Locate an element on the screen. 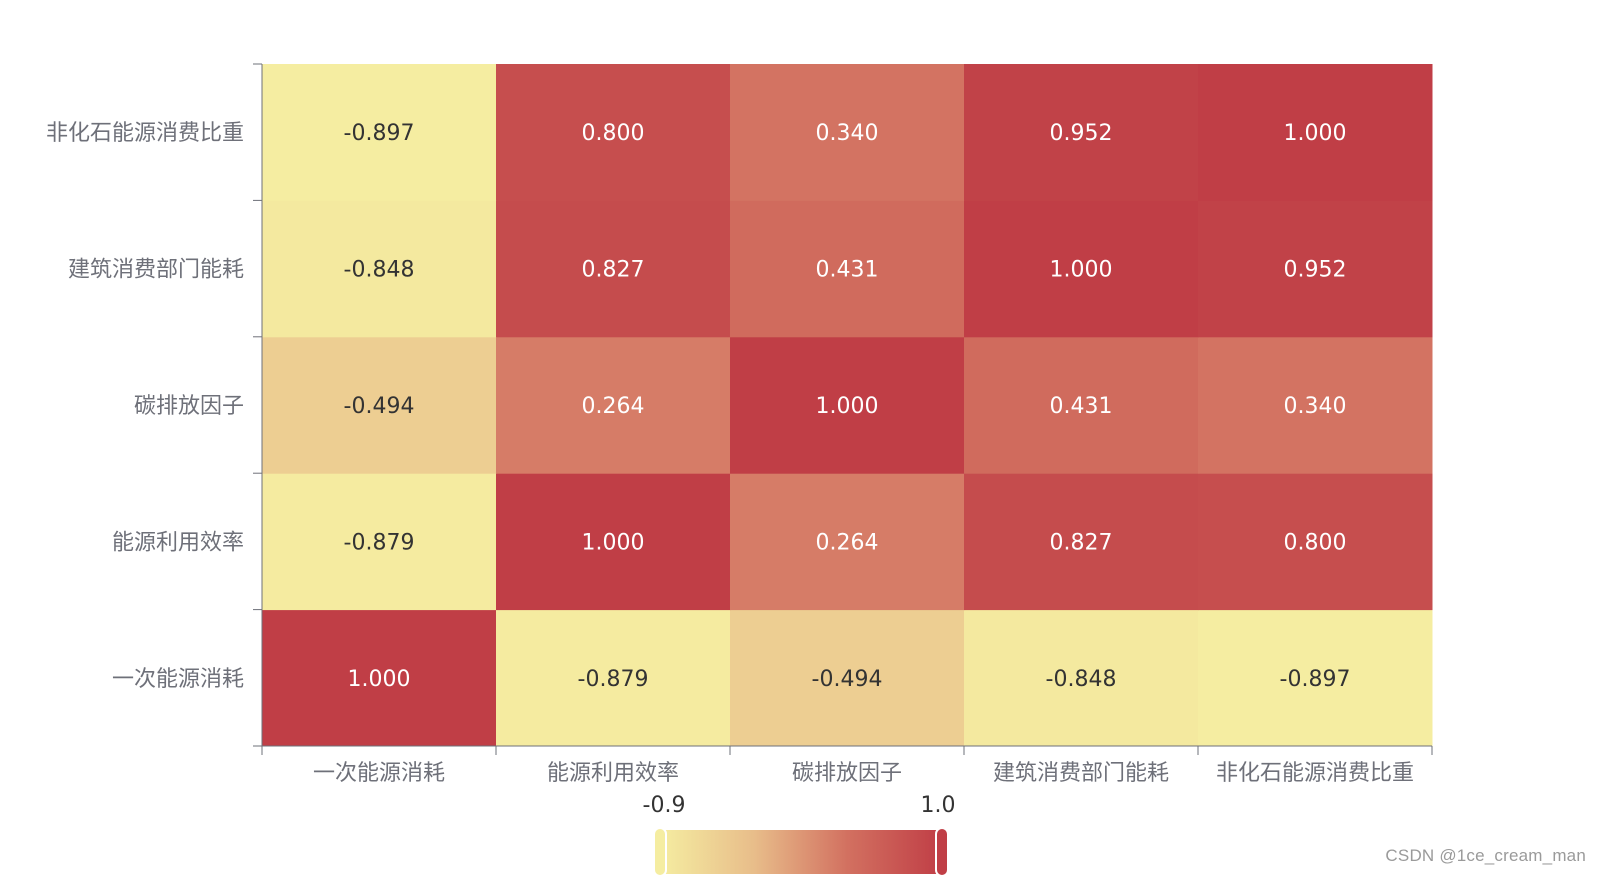 This screenshot has height=888, width=1600. x-axis-tick-label: 非化石能源消费比重 is located at coordinates (1315, 773).